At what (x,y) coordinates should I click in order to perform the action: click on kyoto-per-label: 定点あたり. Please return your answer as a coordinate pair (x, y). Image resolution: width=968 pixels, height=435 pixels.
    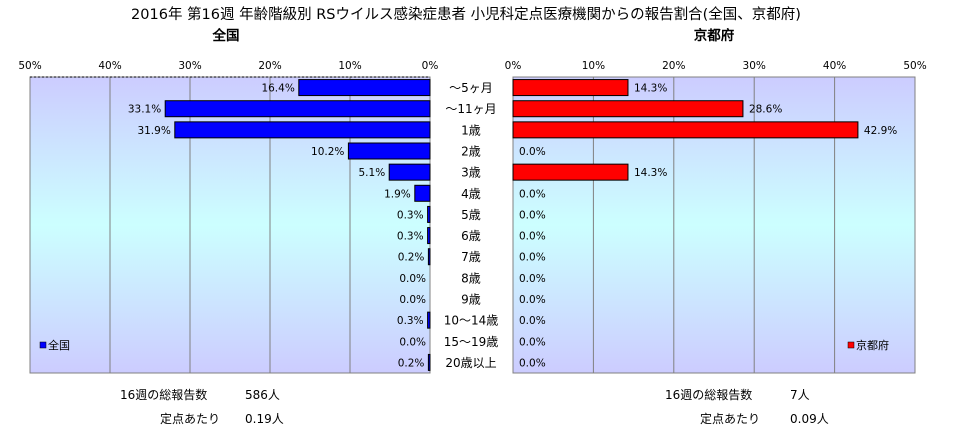
    Looking at the image, I should click on (730, 419).